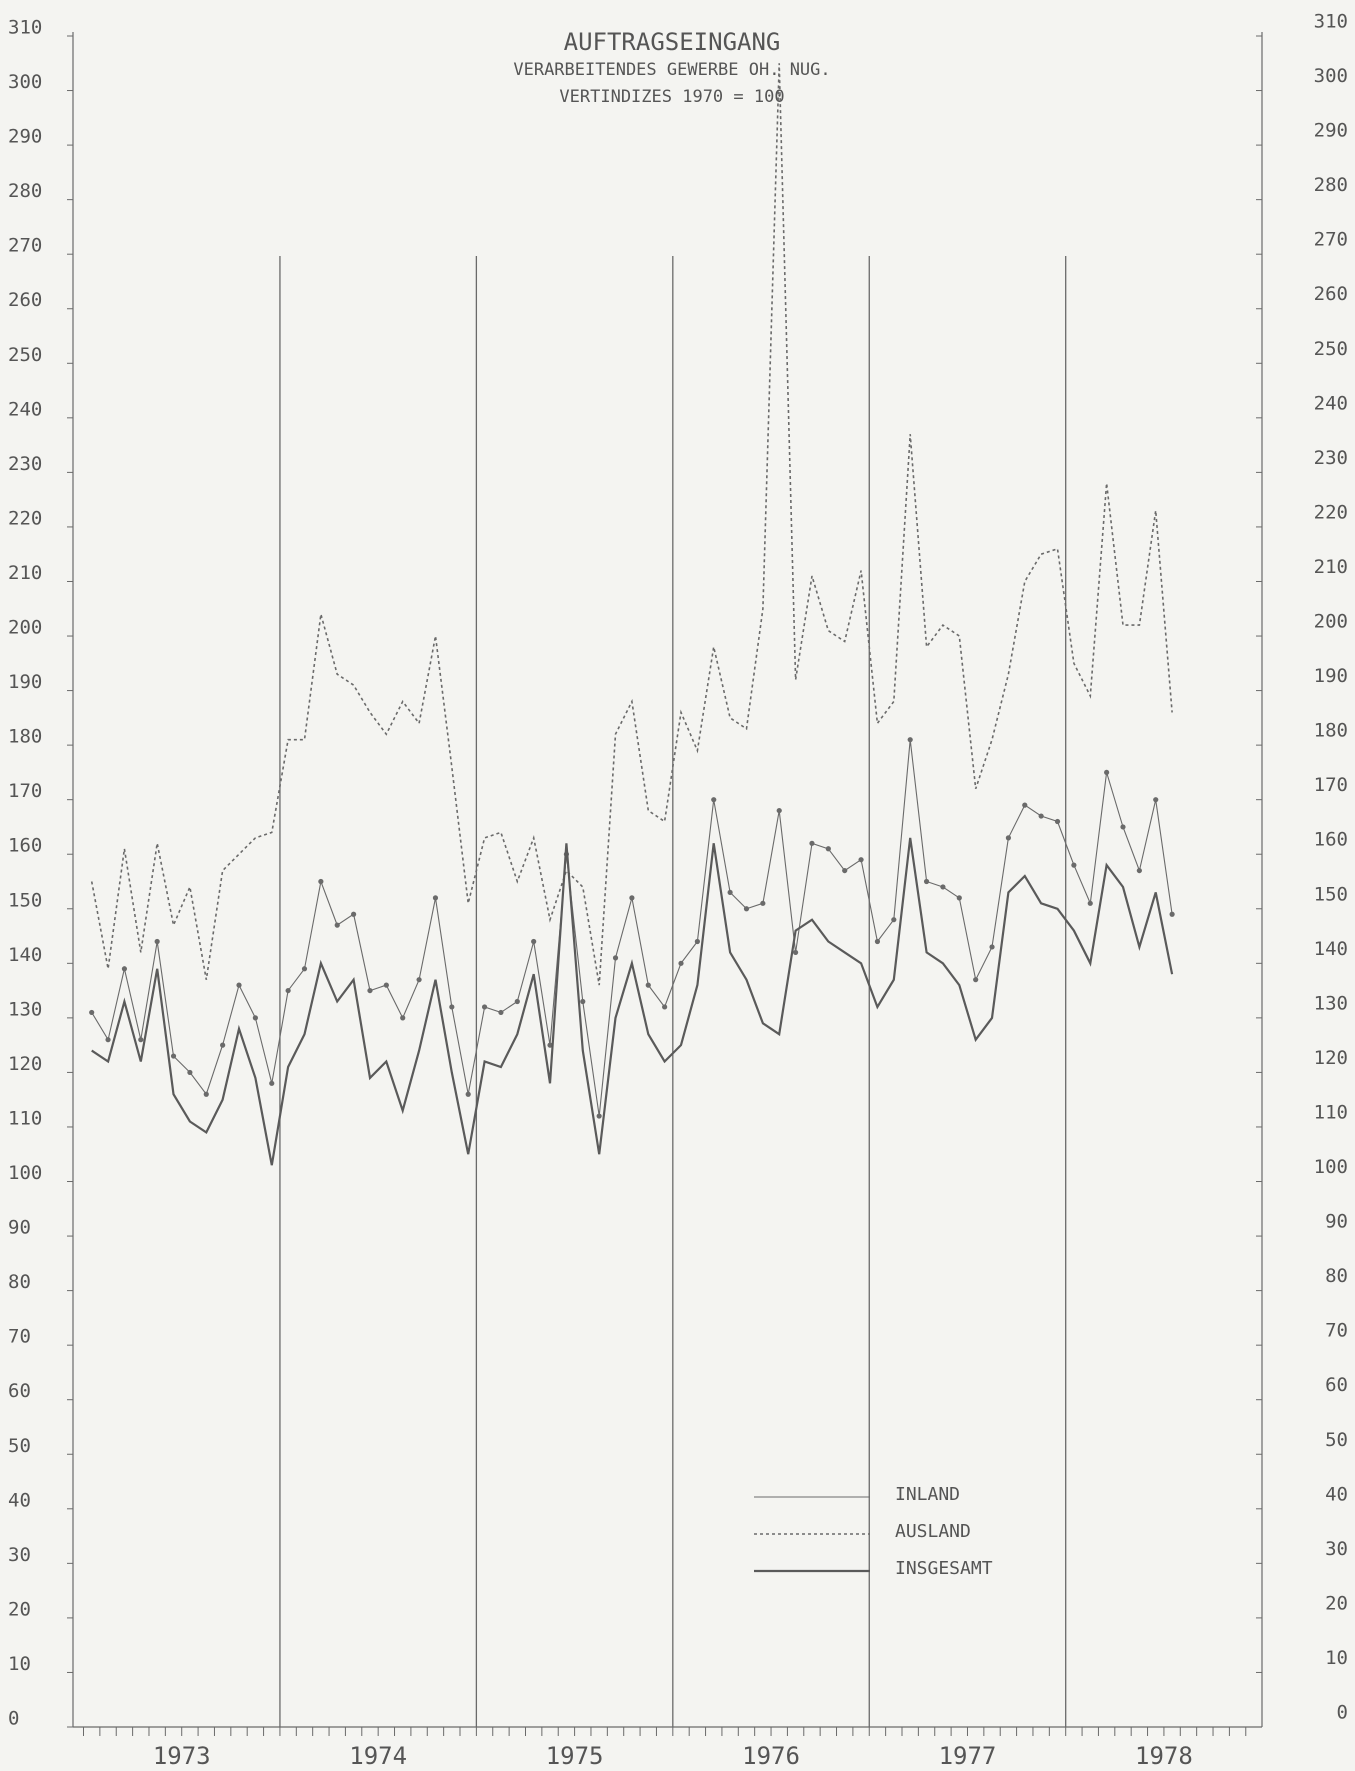  Describe the element at coordinates (1336, 1440) in the screenshot. I see `y2-tick-label: 50` at that location.